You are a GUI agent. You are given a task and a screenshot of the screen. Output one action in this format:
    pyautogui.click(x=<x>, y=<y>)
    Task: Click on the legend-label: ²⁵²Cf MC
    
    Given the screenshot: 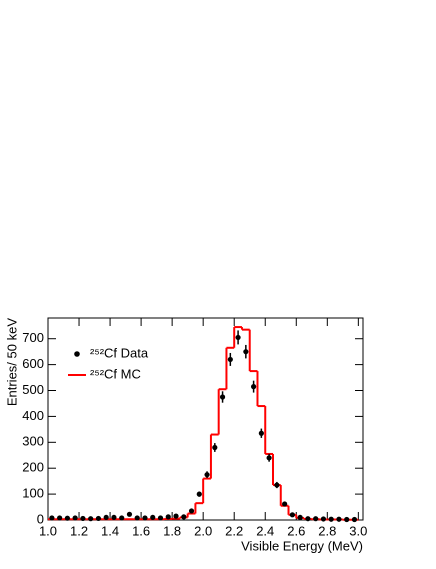 What is the action you would take?
    pyautogui.click(x=115, y=373)
    